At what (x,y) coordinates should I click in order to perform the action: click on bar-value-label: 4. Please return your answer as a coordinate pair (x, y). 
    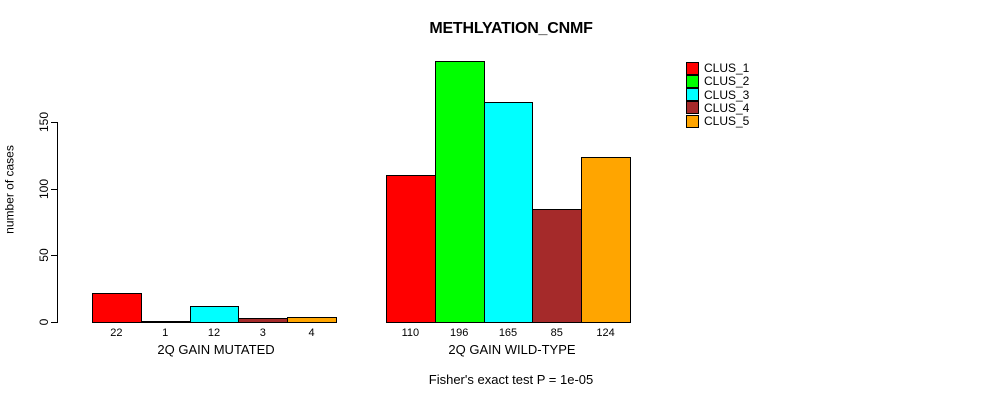
    Looking at the image, I should click on (311, 333).